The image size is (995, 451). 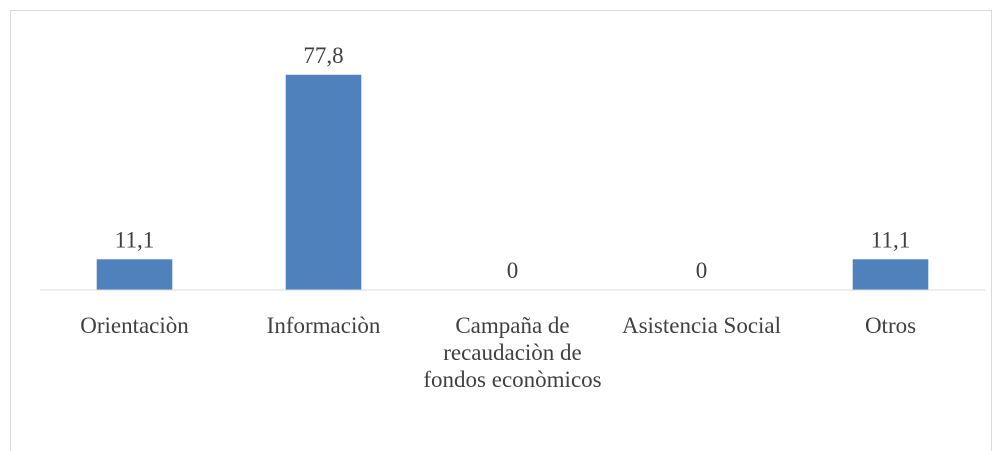 I want to click on x-tick-label: Informaciòn, so click(x=323, y=325).